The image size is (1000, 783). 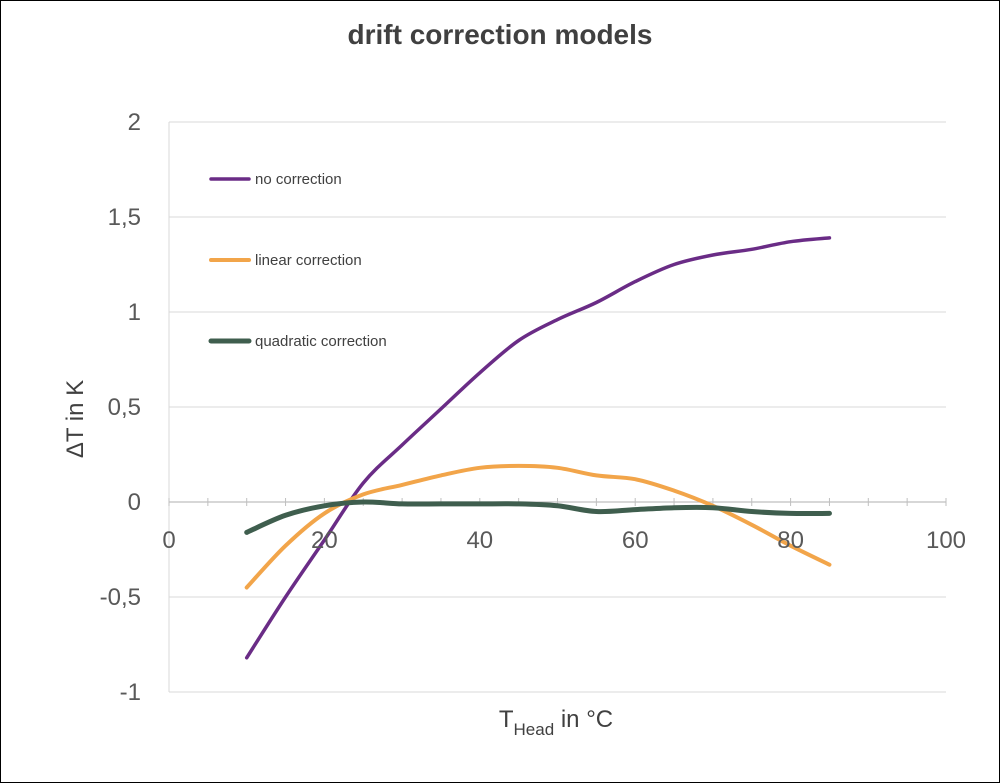 I want to click on x-axis-title-rest: in °C, so click(x=583, y=719).